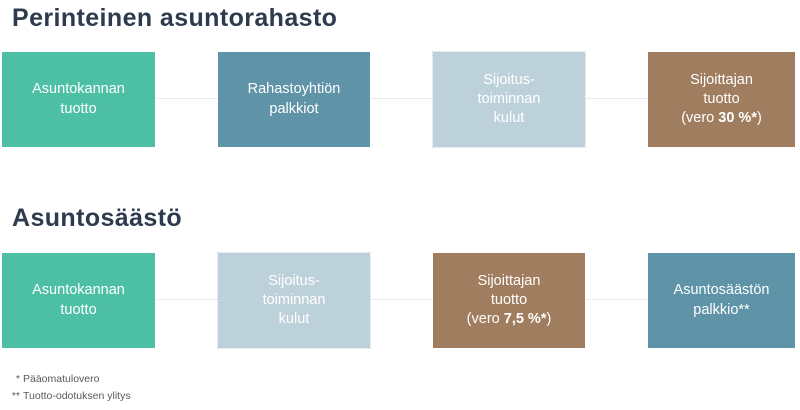 Image resolution: width=800 pixels, height=410 pixels. Describe the element at coordinates (175, 18) in the screenshot. I see `section-heading-traditional: Perinteinen asuntorahasto` at that location.